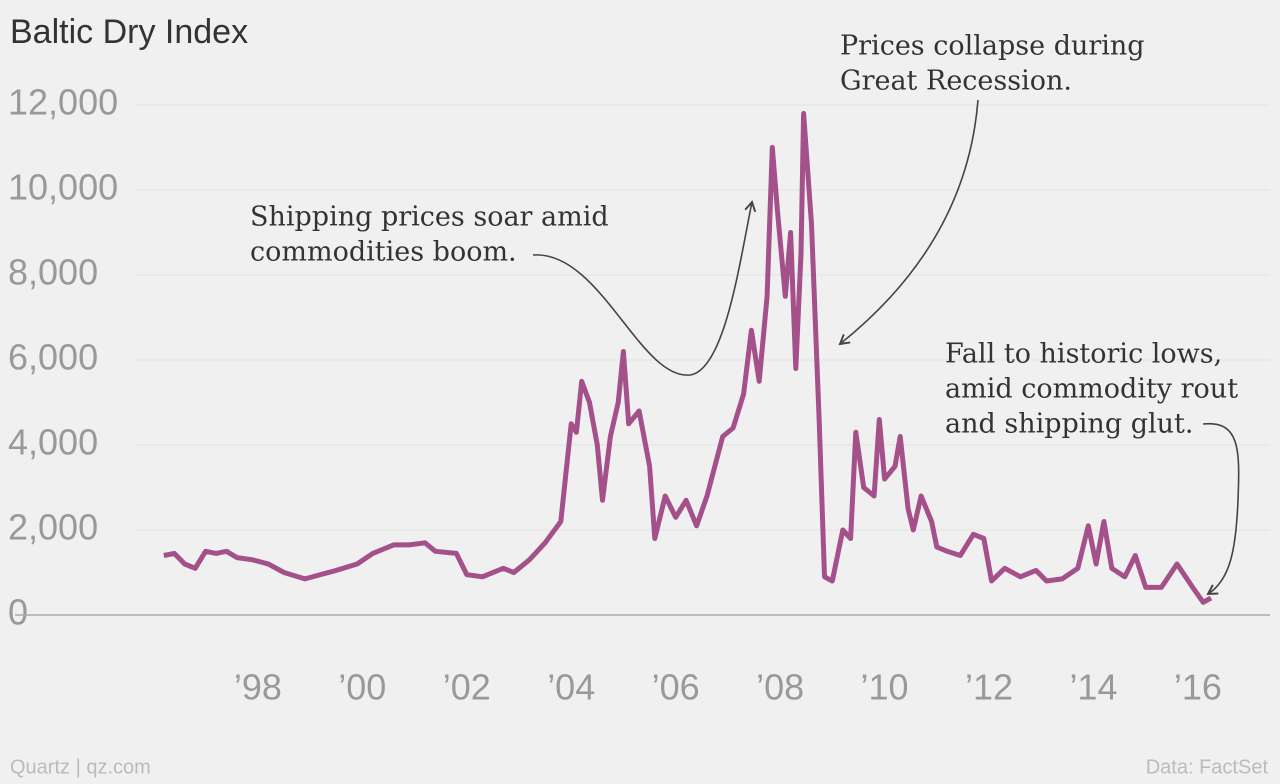 The height and width of the screenshot is (784, 1280). Describe the element at coordinates (1091, 389) in the screenshot. I see `annotation: amid commodity rout` at that location.